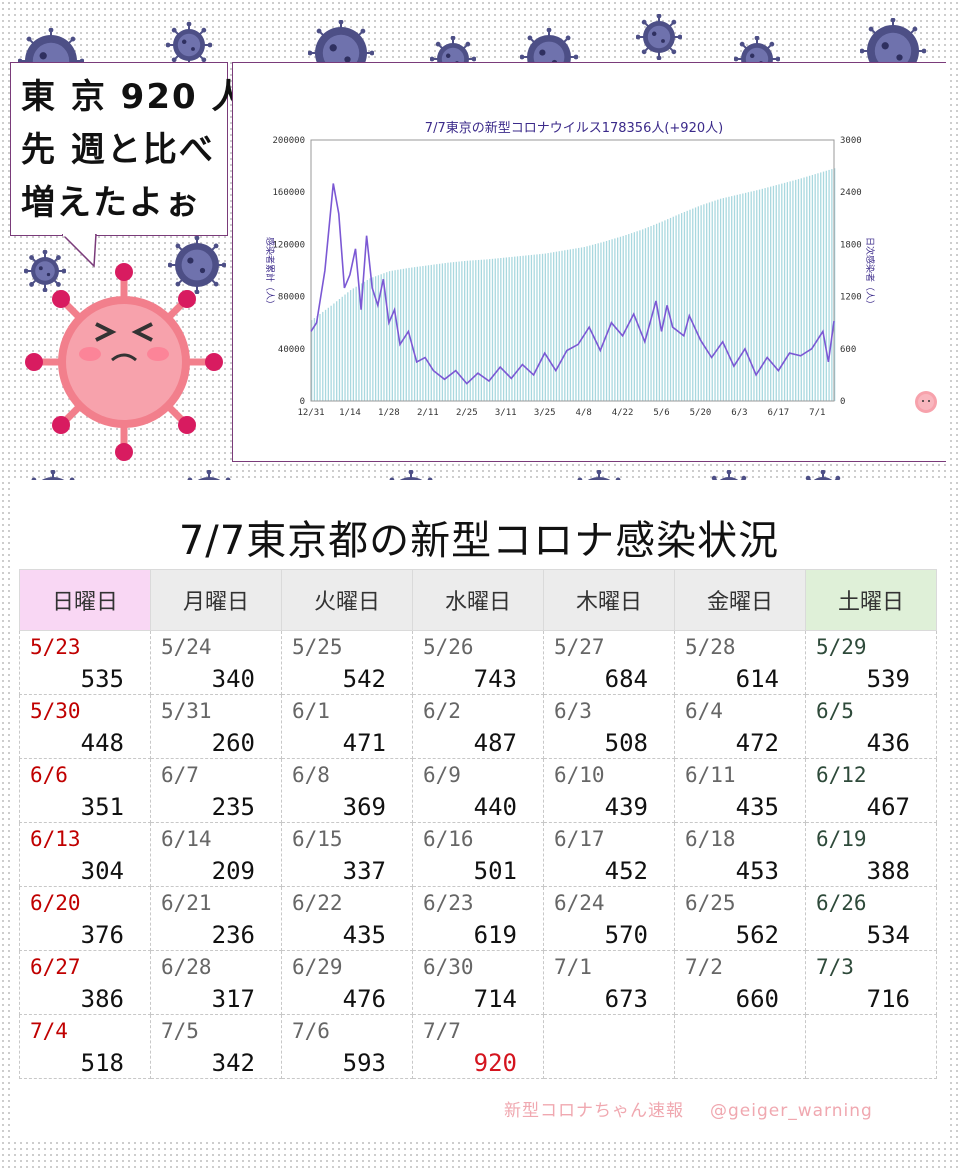 This screenshot has width=958, height=1168. Describe the element at coordinates (127, 149) in the screenshot. I see `headline-bubble: 東 京 920 人 先 週と比べ 増えたよぉ` at that location.